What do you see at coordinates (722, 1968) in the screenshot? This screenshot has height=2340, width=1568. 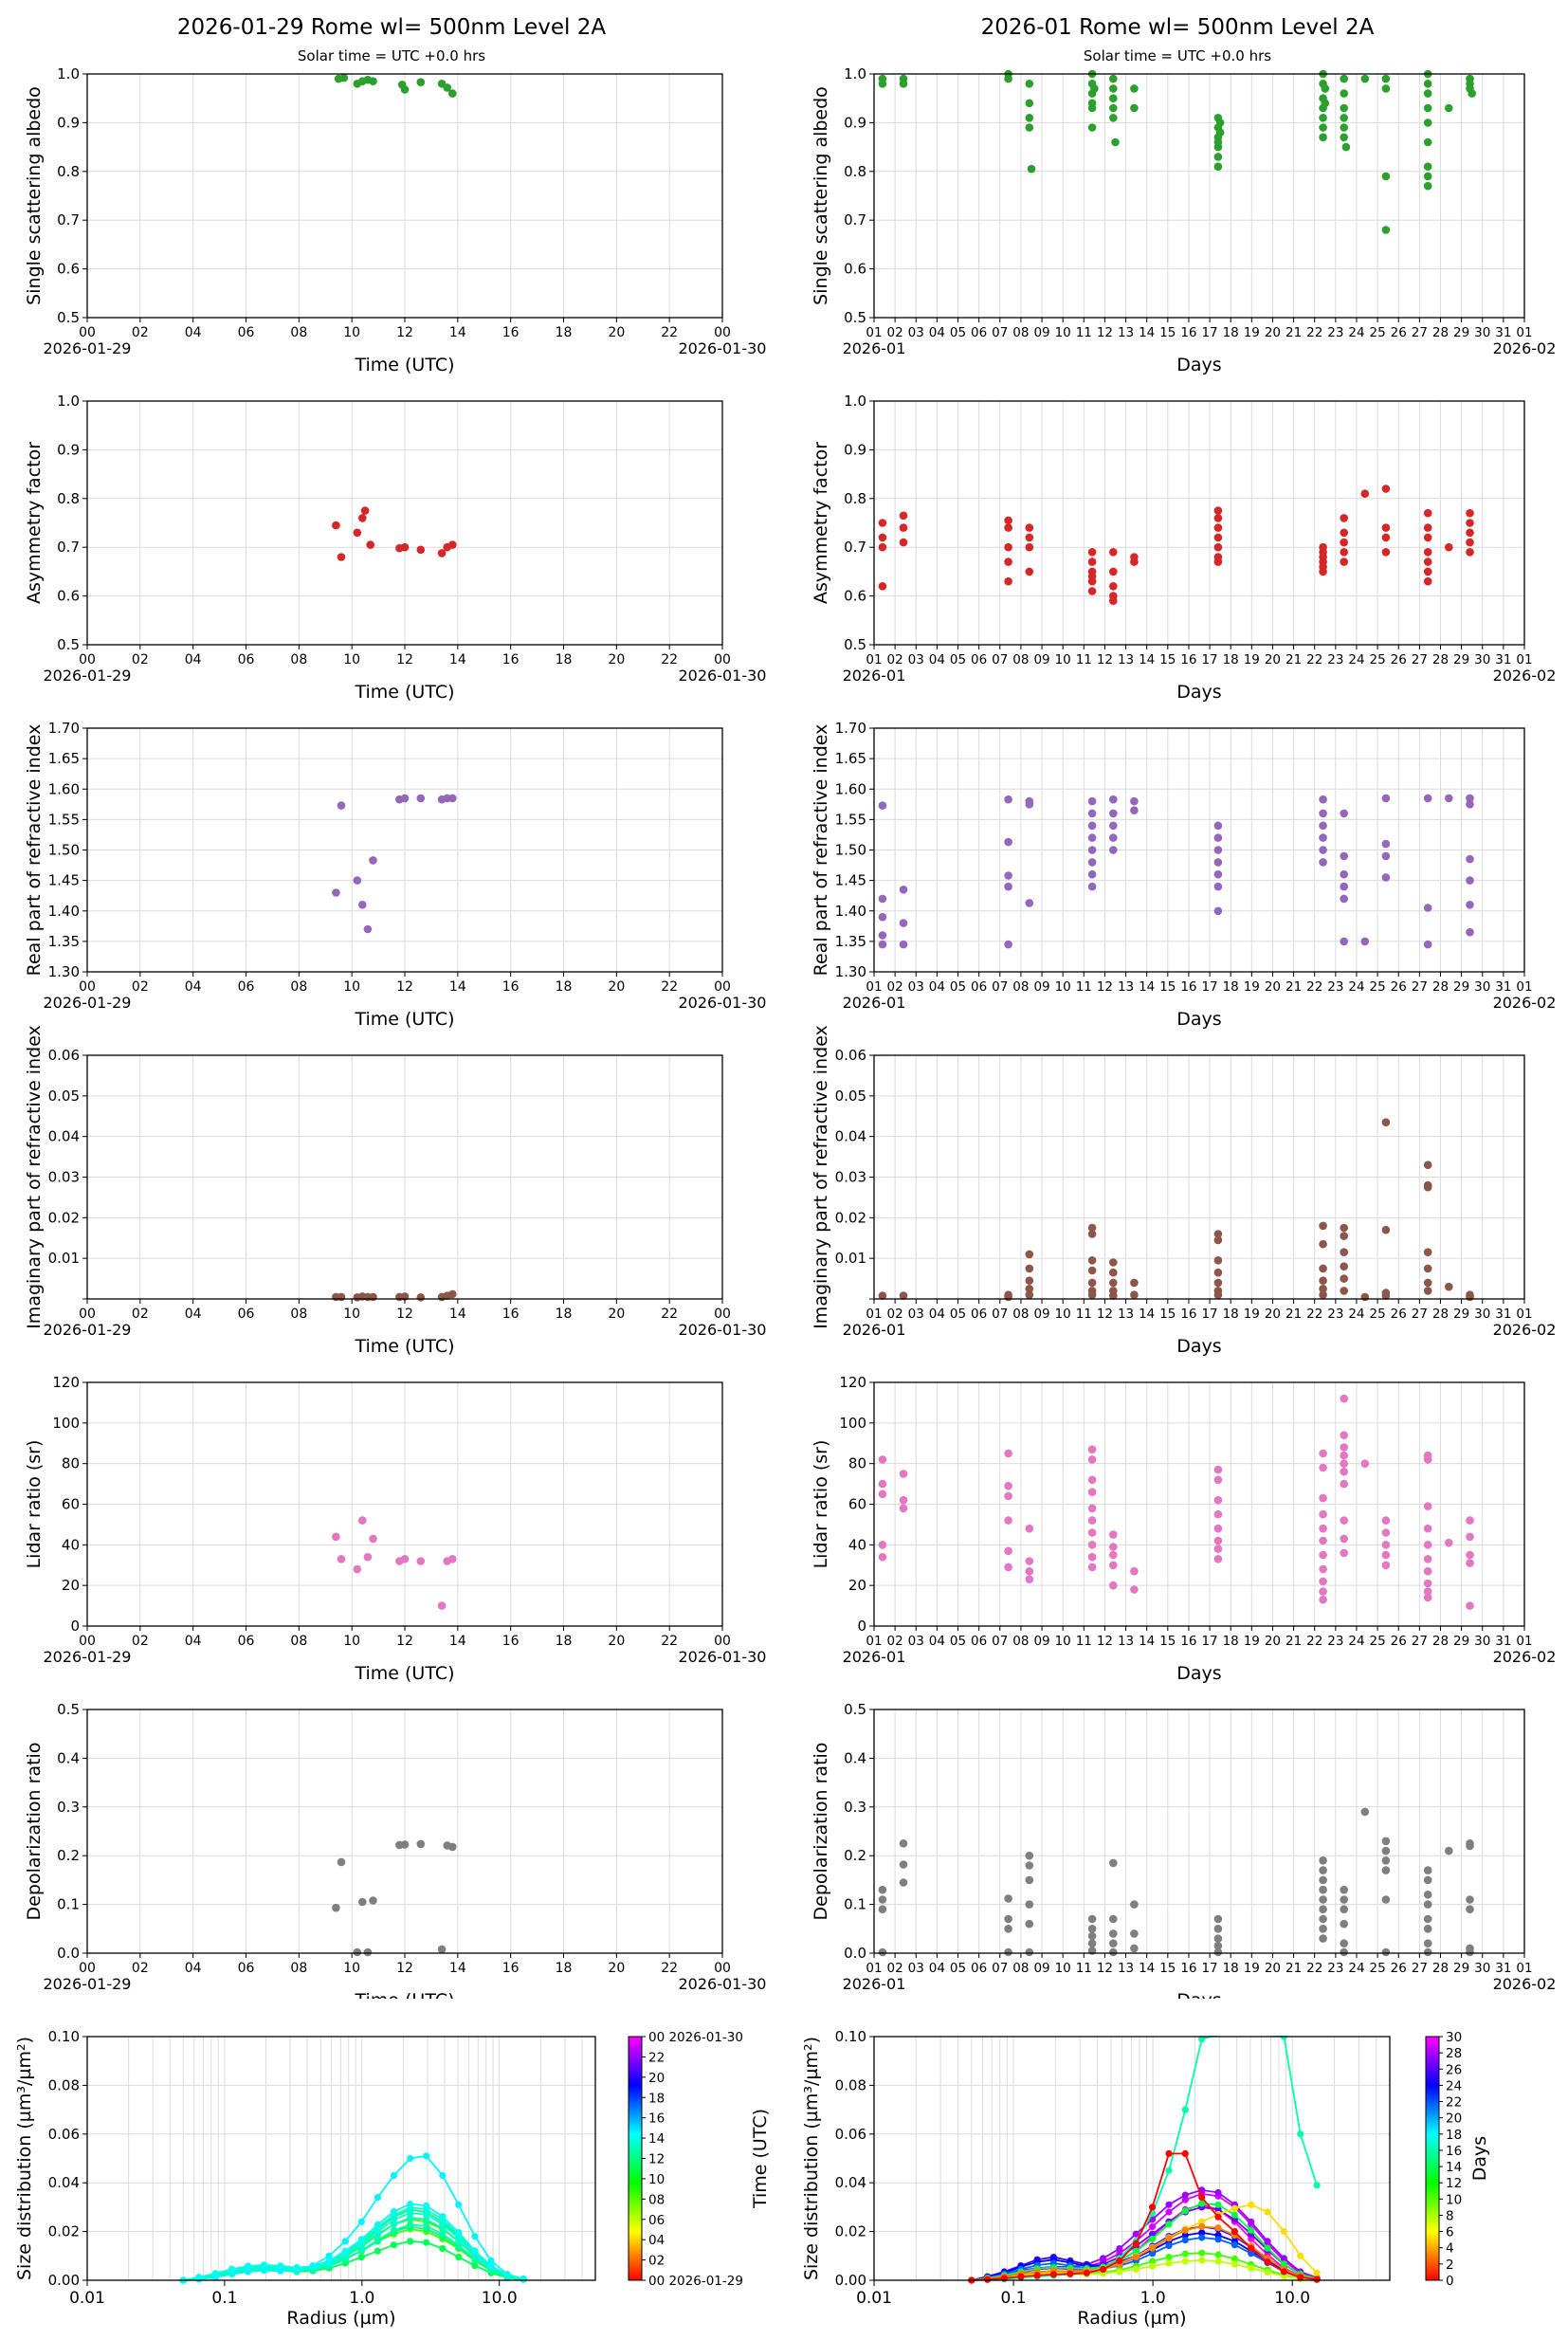 I see `x-tick-label: 00` at bounding box center [722, 1968].